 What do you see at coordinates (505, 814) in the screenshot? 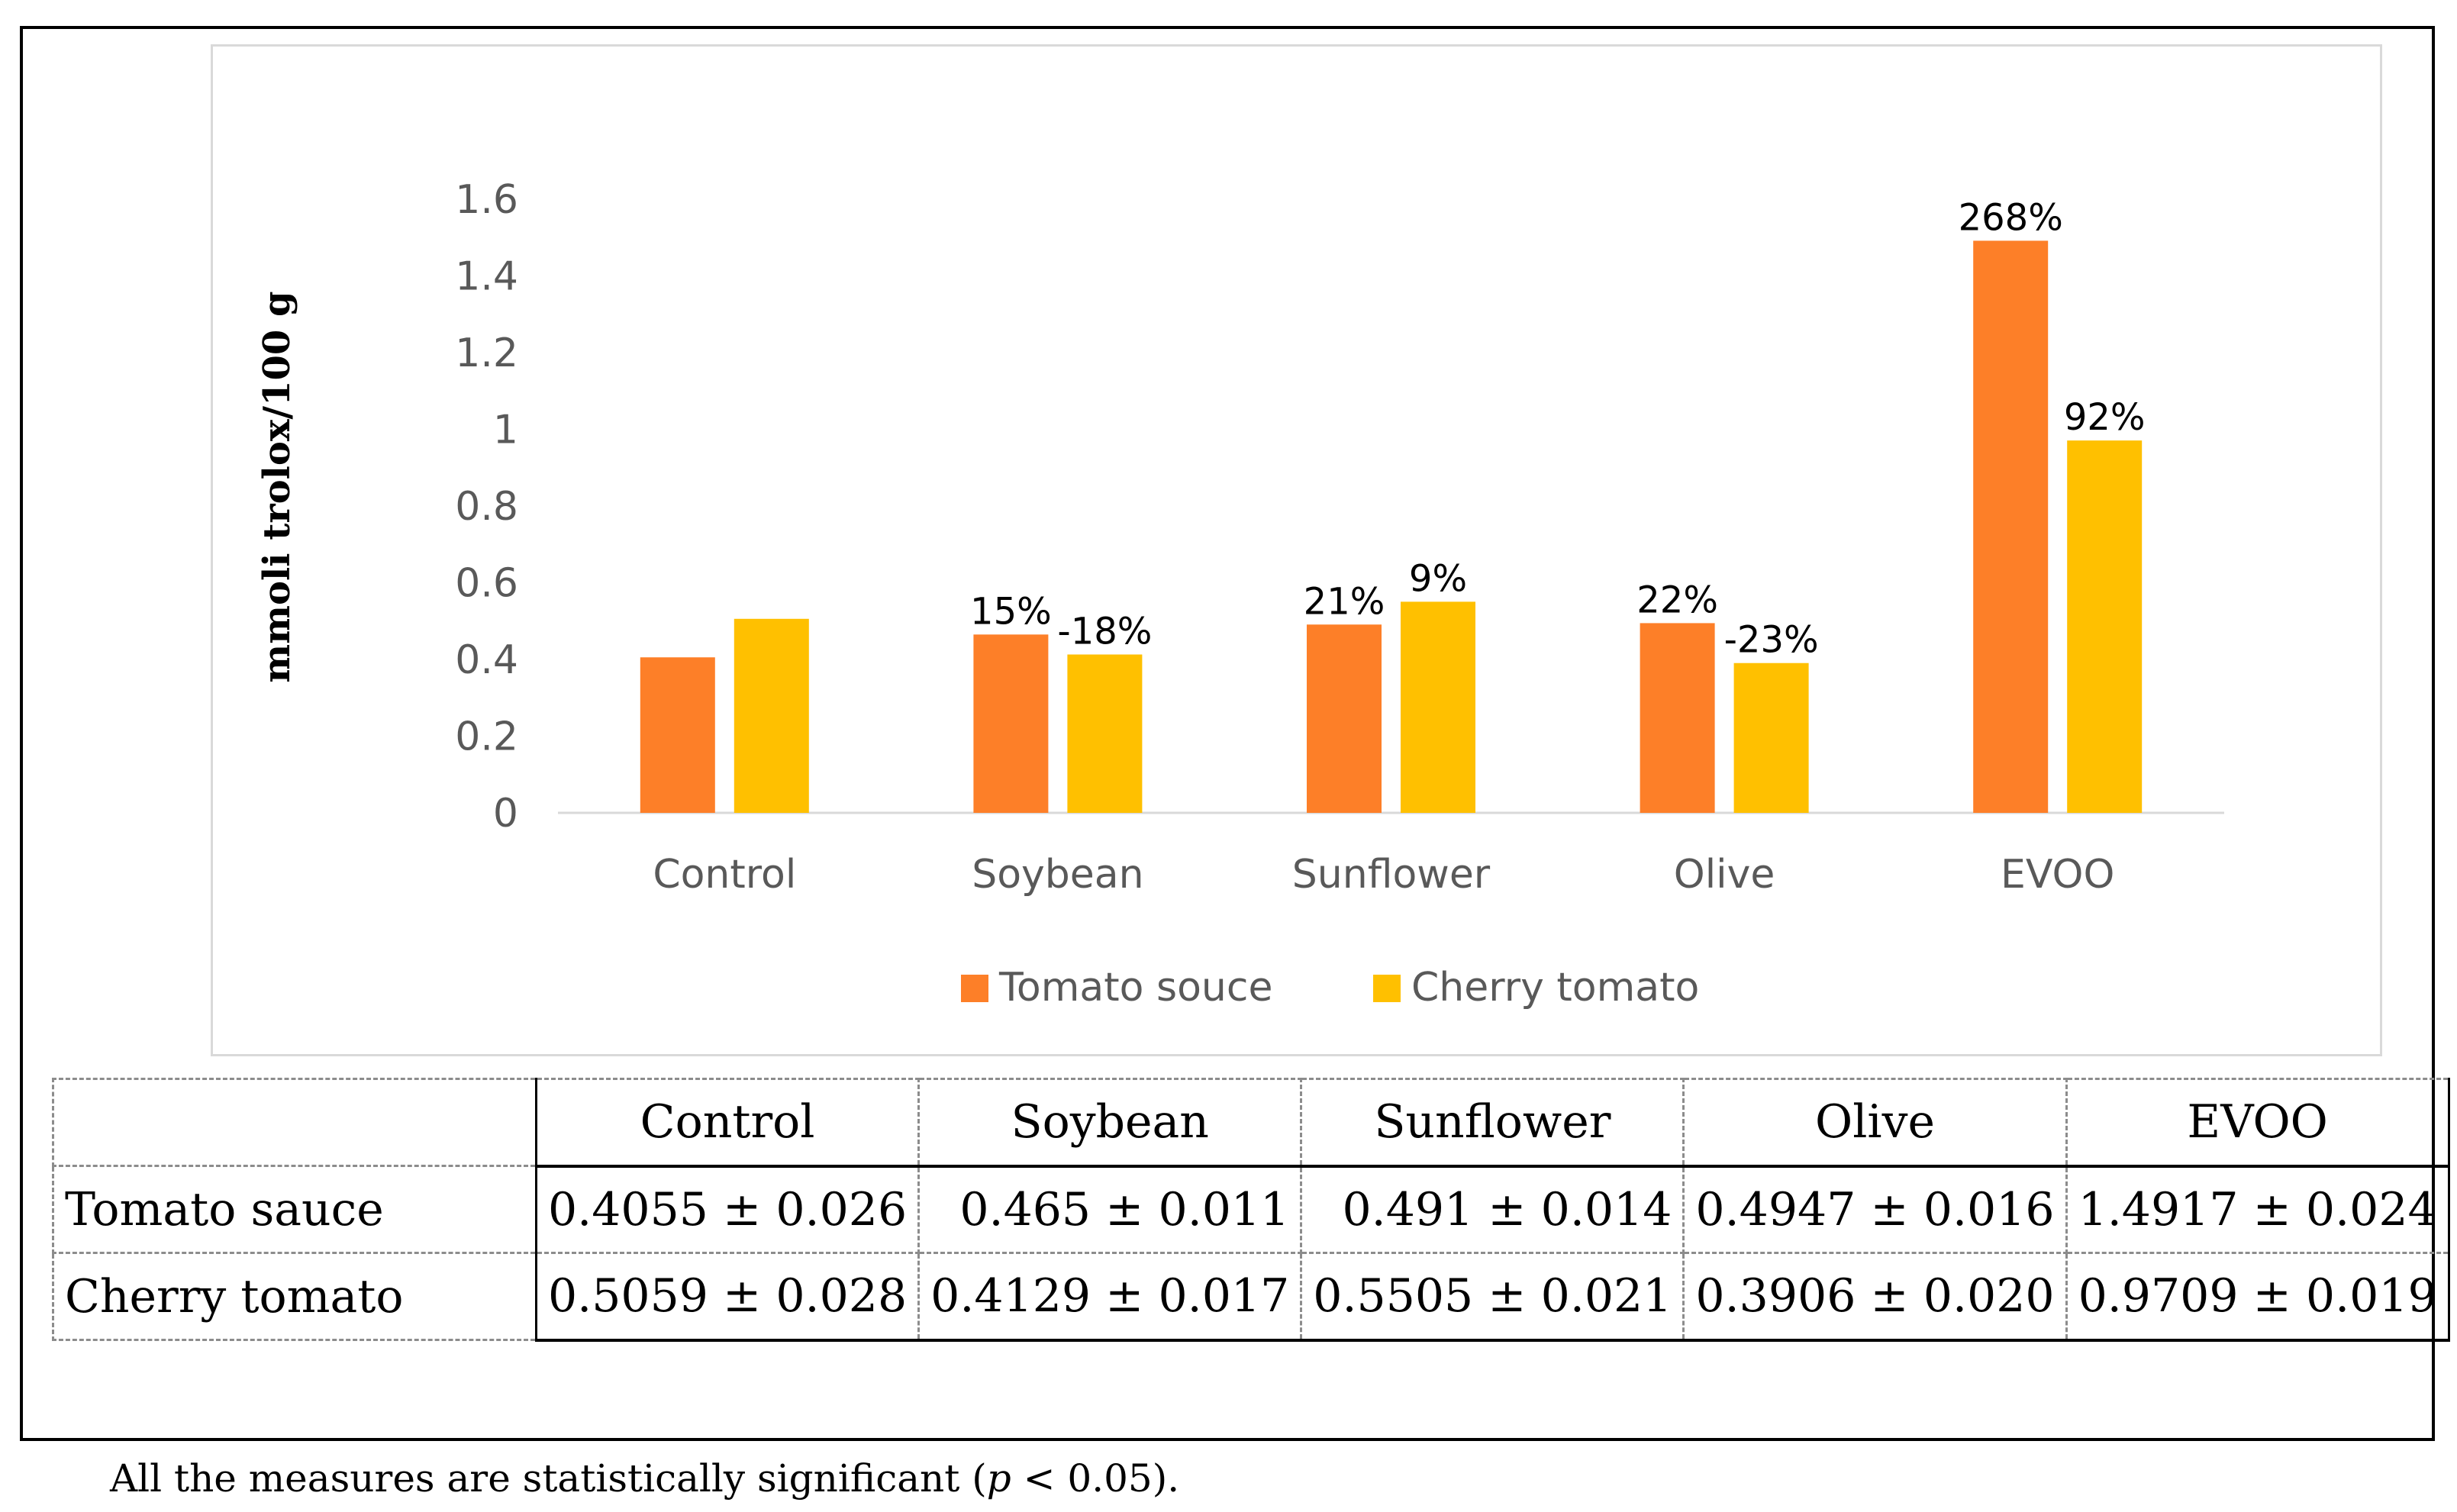
I see `y-tick-label: 0` at bounding box center [505, 814].